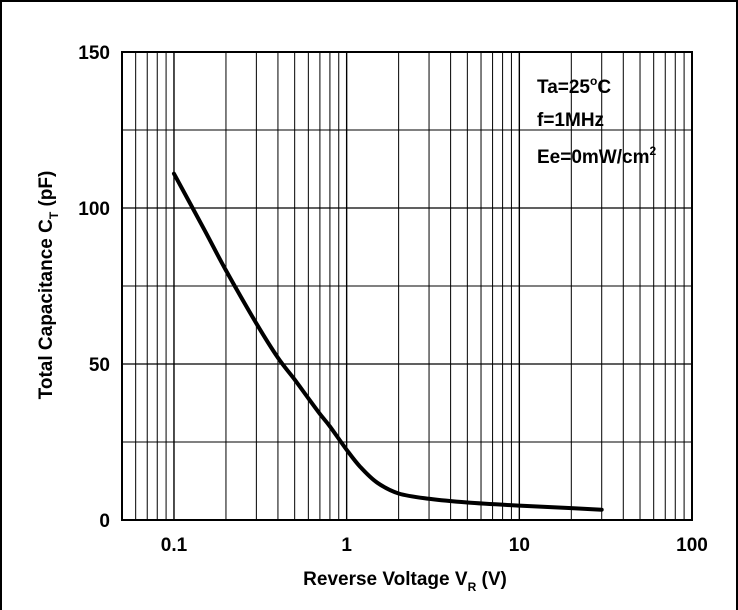 This screenshot has width=738, height=610. I want to click on conditions-box: Ta=25oC f=1MHz Ee=0mW/cm2, so click(596, 121).